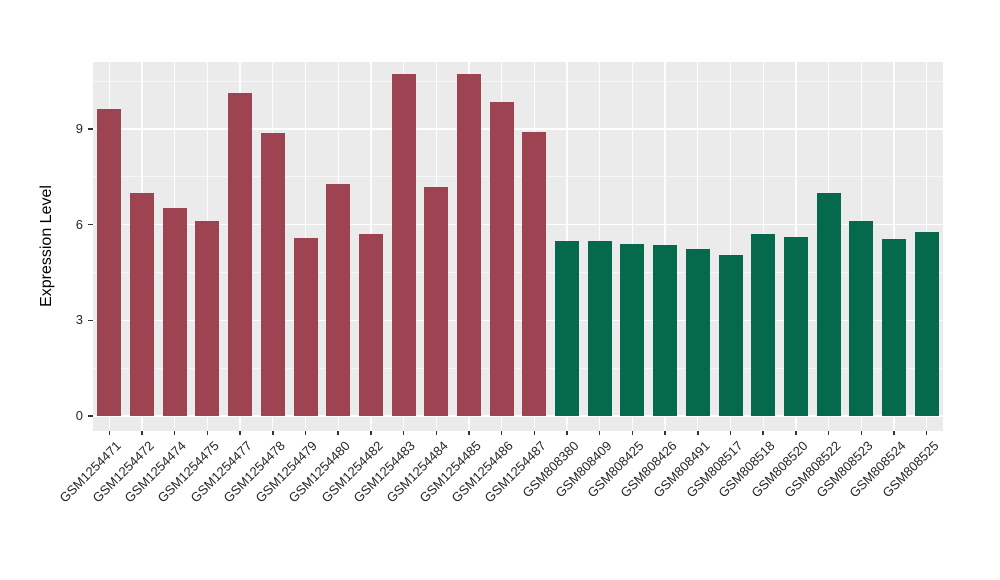  Describe the element at coordinates (534, 274) in the screenshot. I see `bar-GSM1254487` at that location.